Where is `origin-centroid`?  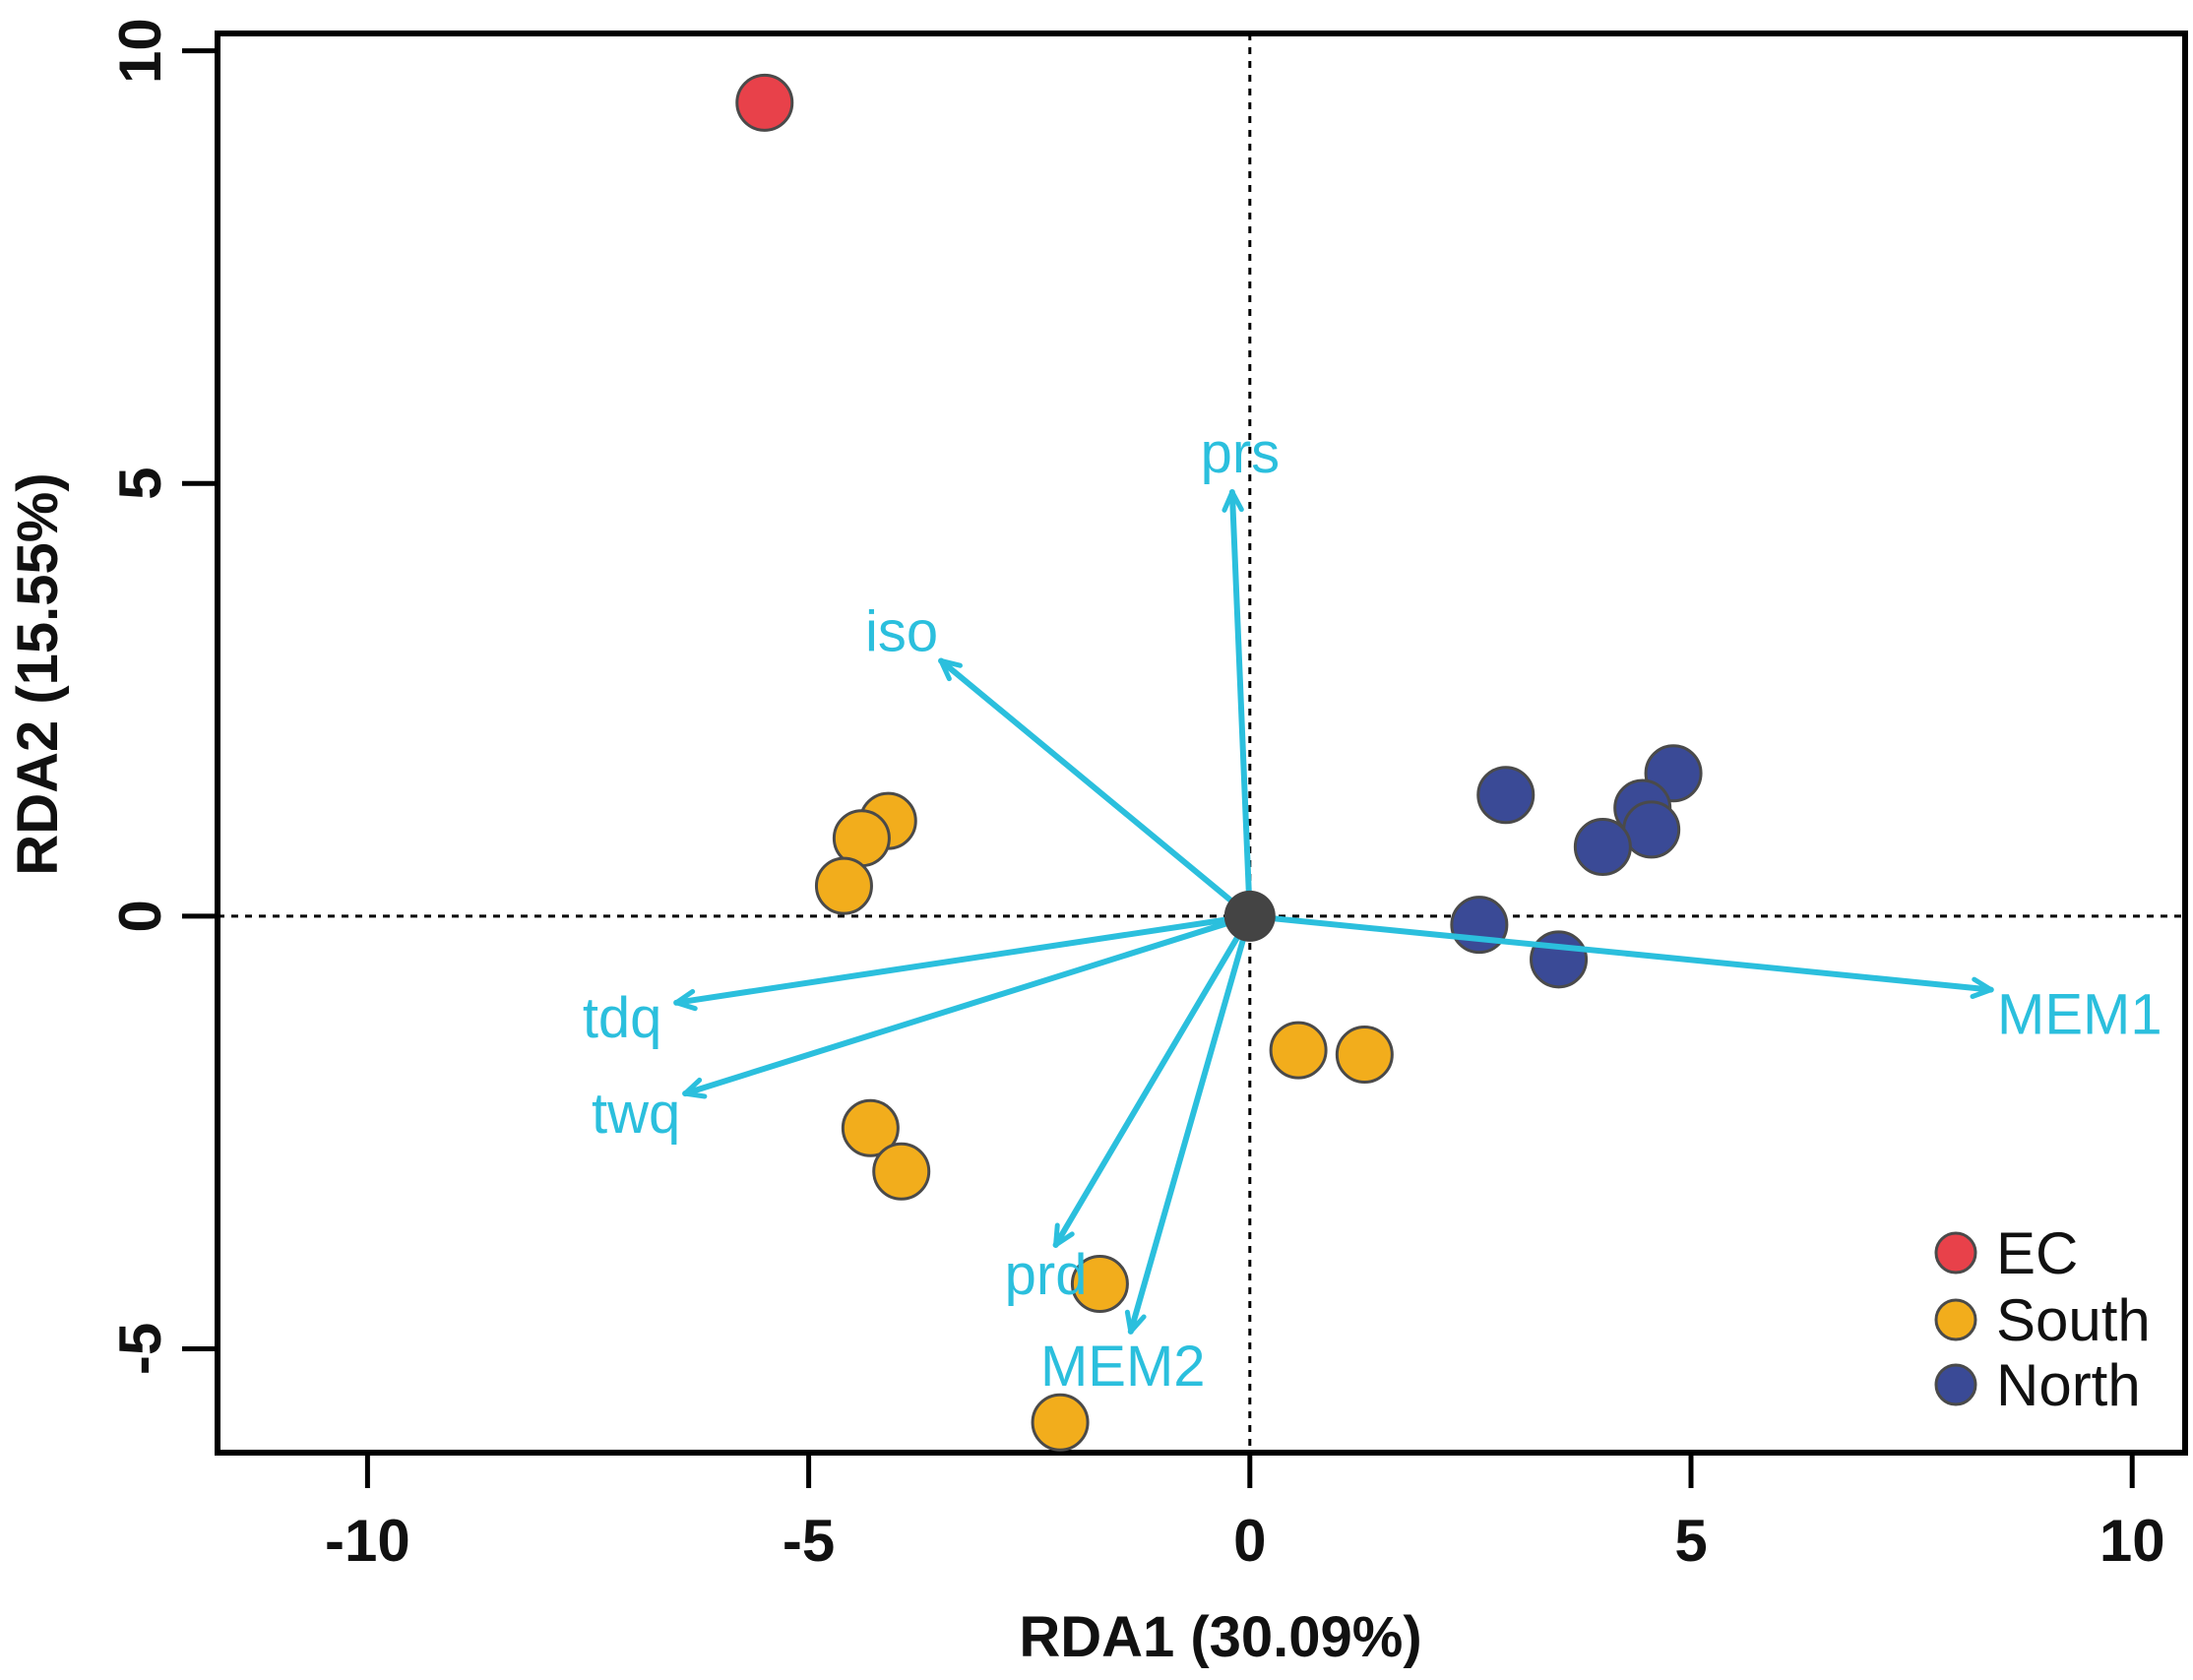
origin-centroid is located at coordinates (1249, 916).